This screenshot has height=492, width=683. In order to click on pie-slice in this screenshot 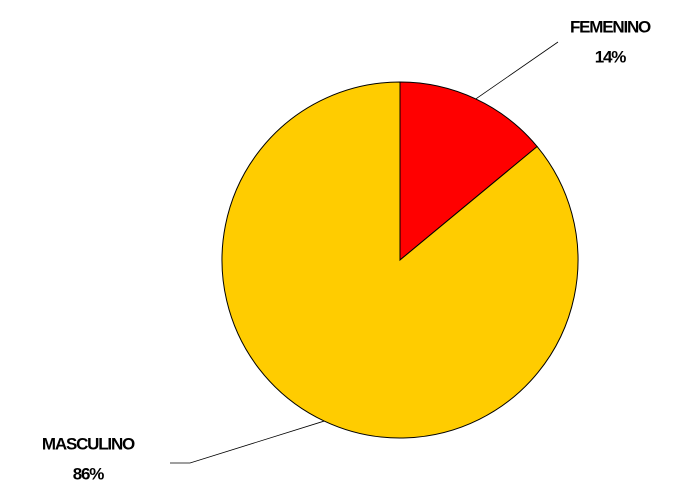, I will do `click(468, 171)`.